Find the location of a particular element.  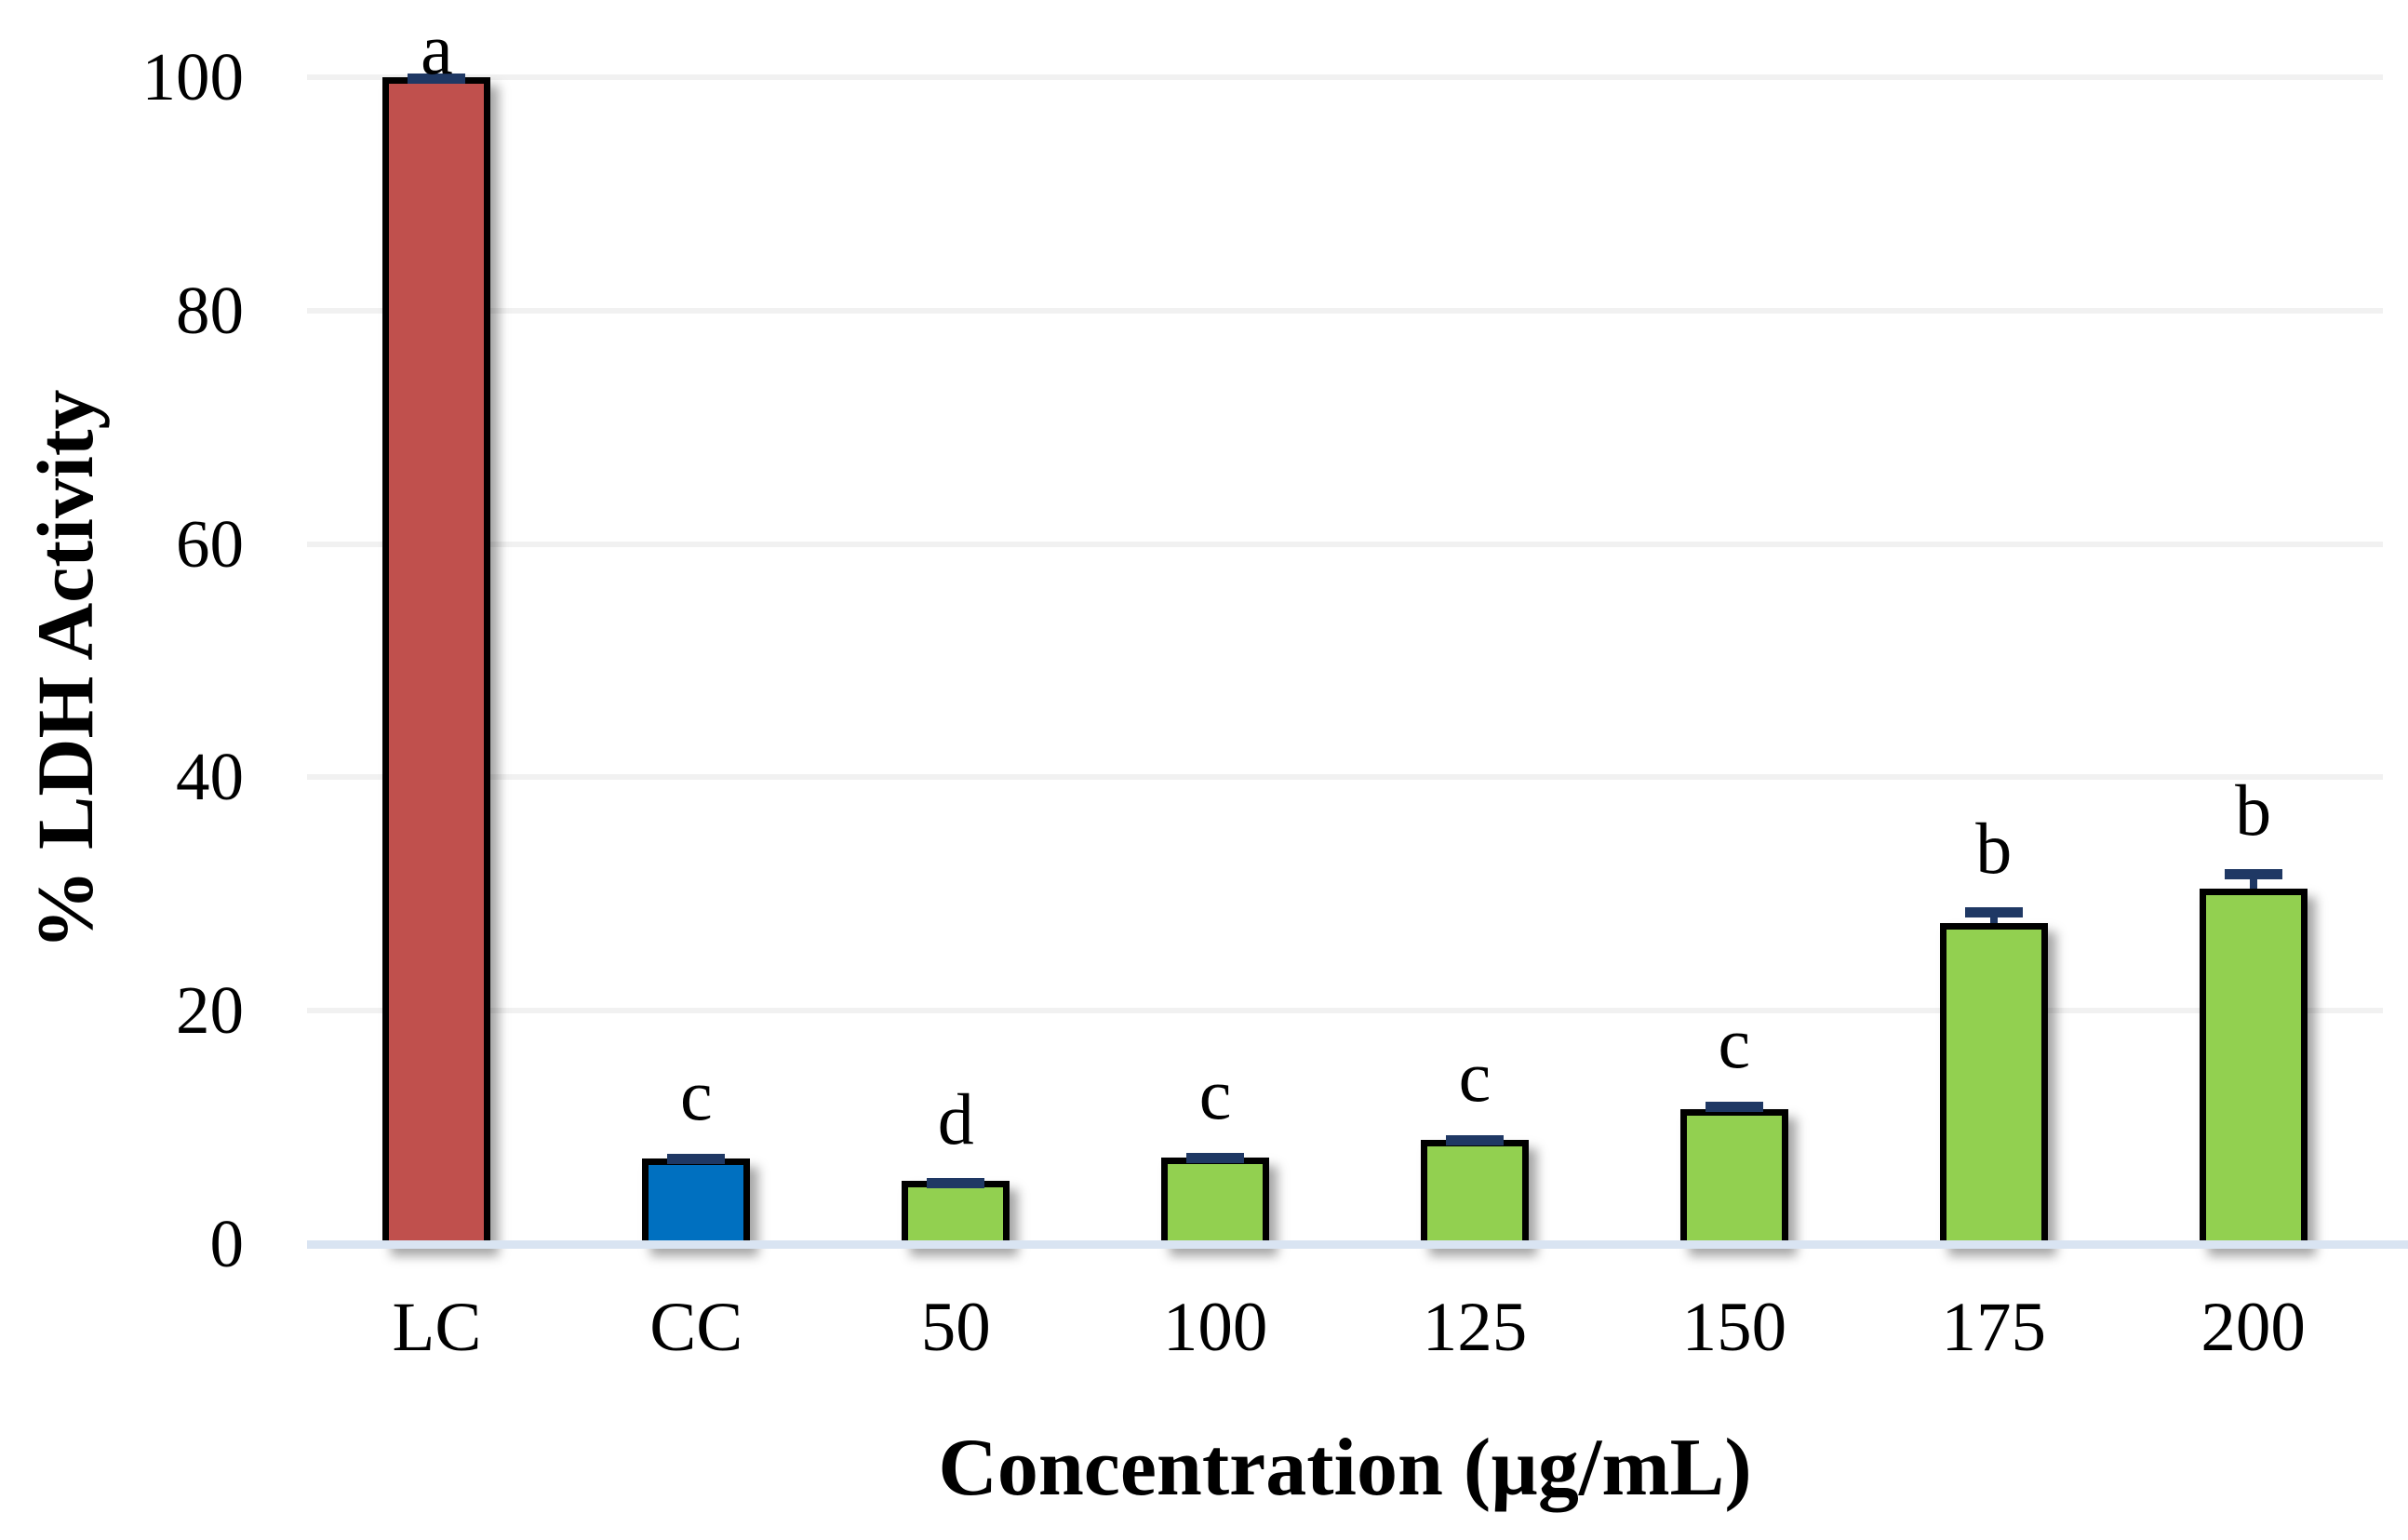

y-tick-label-0: 0 is located at coordinates (227, 1243).